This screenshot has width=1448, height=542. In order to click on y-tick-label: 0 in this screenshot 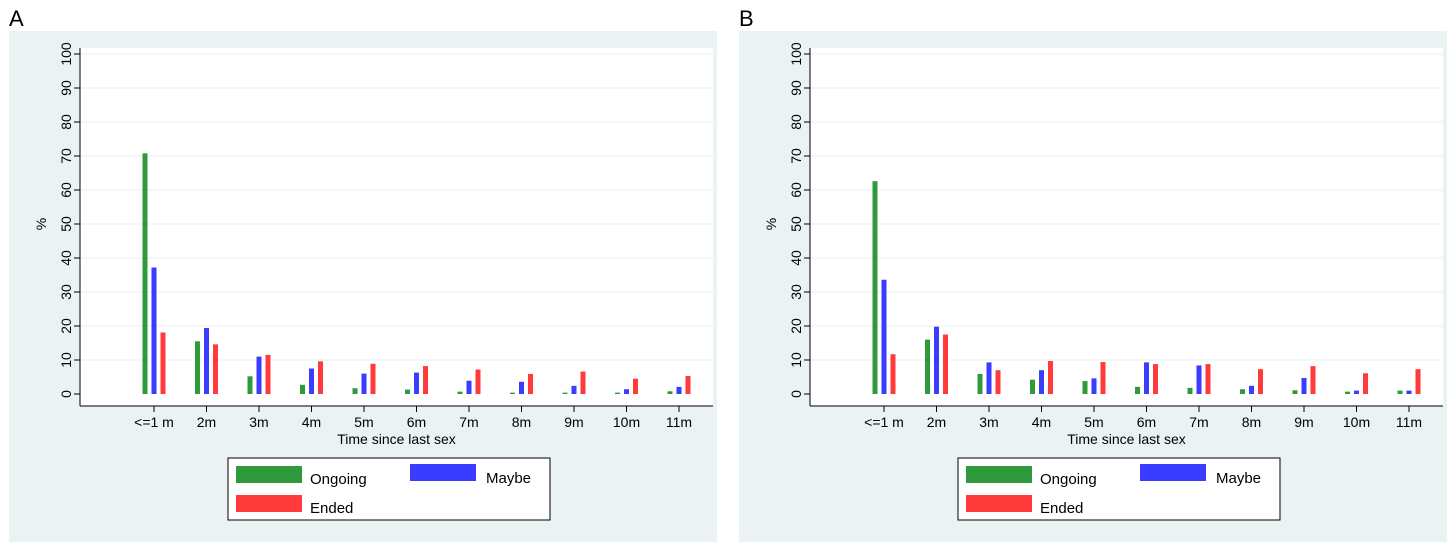, I will do `click(66, 394)`.